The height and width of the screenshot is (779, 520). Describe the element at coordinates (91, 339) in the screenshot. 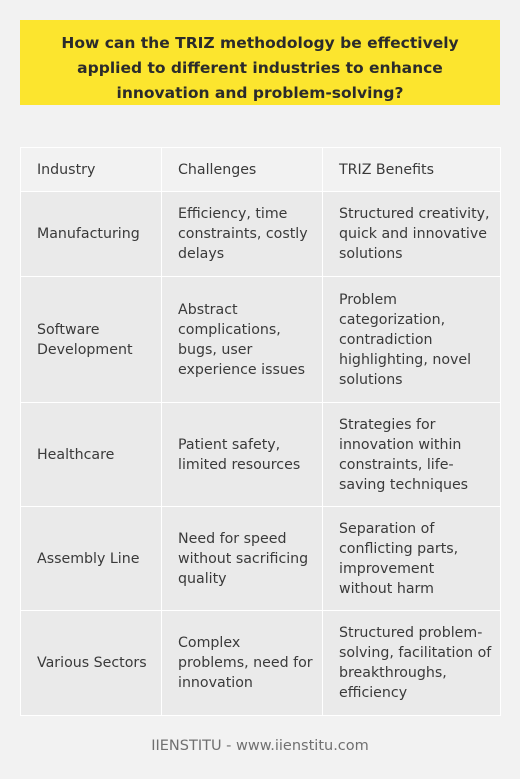

I see `industry-cell: Software Development` at that location.